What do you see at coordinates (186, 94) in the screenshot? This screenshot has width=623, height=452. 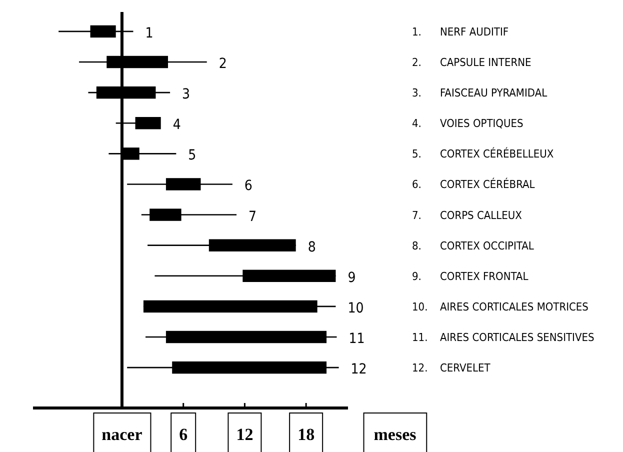 I see `y-tick-label: 3` at bounding box center [186, 94].